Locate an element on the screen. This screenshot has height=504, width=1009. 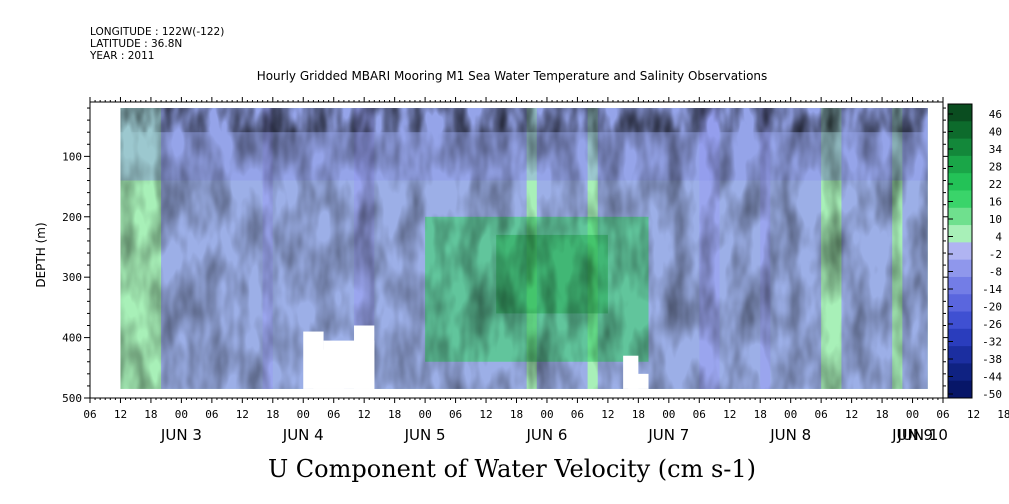
x-day-label: JUN 9 is located at coordinates (912, 435).